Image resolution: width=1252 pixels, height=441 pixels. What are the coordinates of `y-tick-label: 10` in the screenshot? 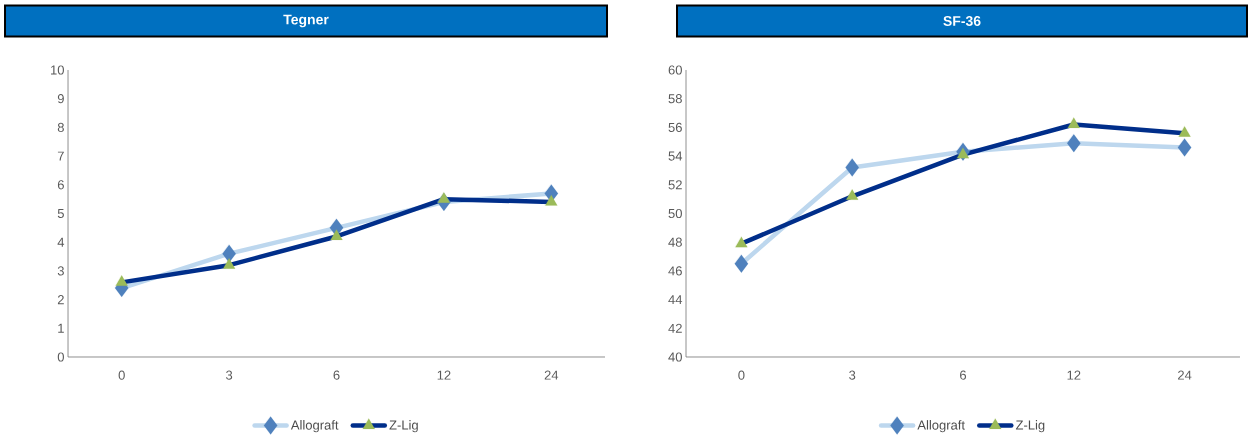 It's located at (57, 70).